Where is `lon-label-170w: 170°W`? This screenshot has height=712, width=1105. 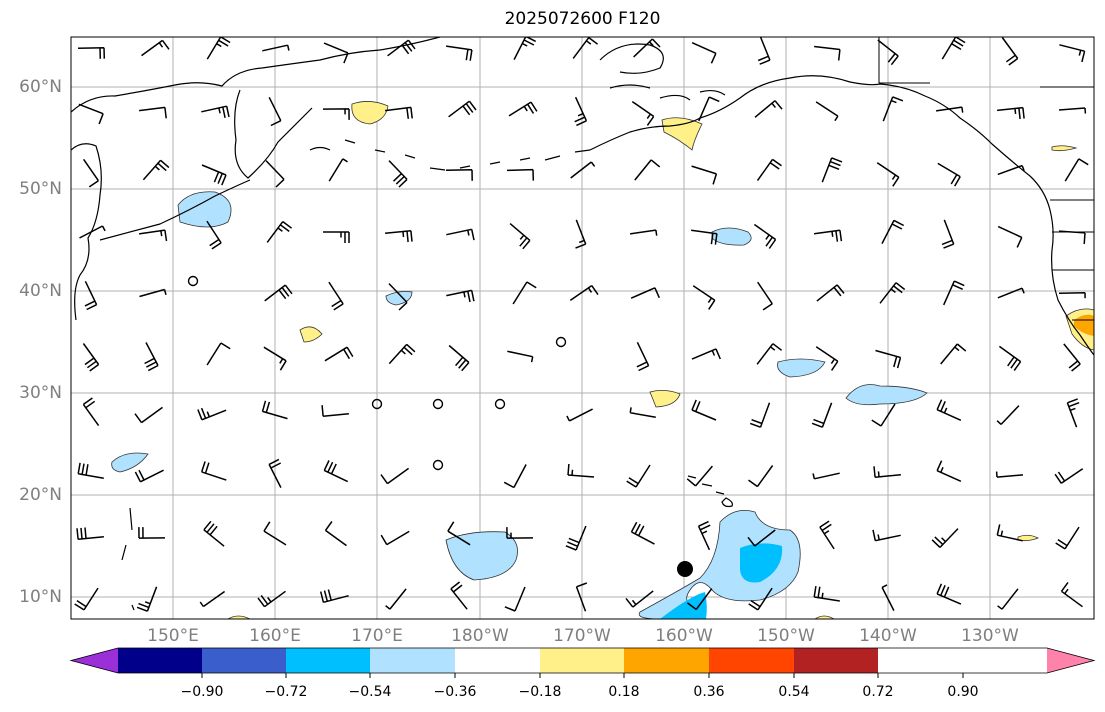
lon-label-170w: 170°W is located at coordinates (582, 636).